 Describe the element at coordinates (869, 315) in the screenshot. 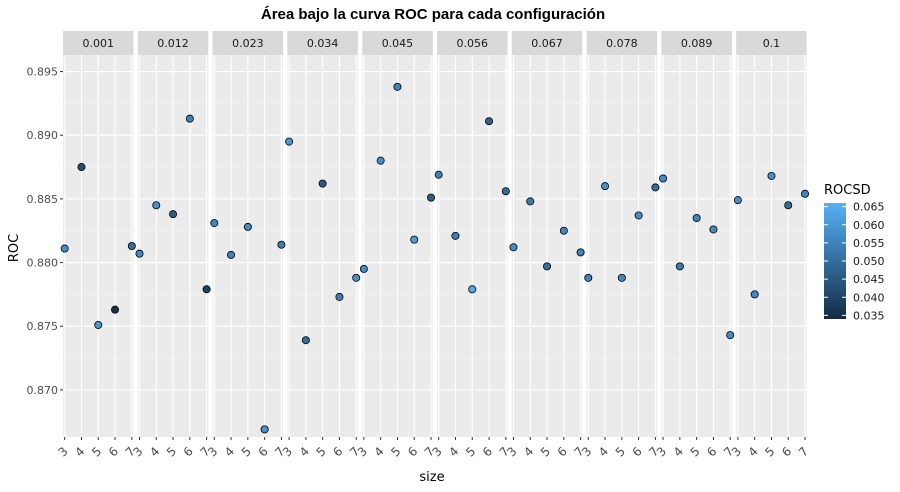

I see `legend-tick-label: 0.035` at that location.